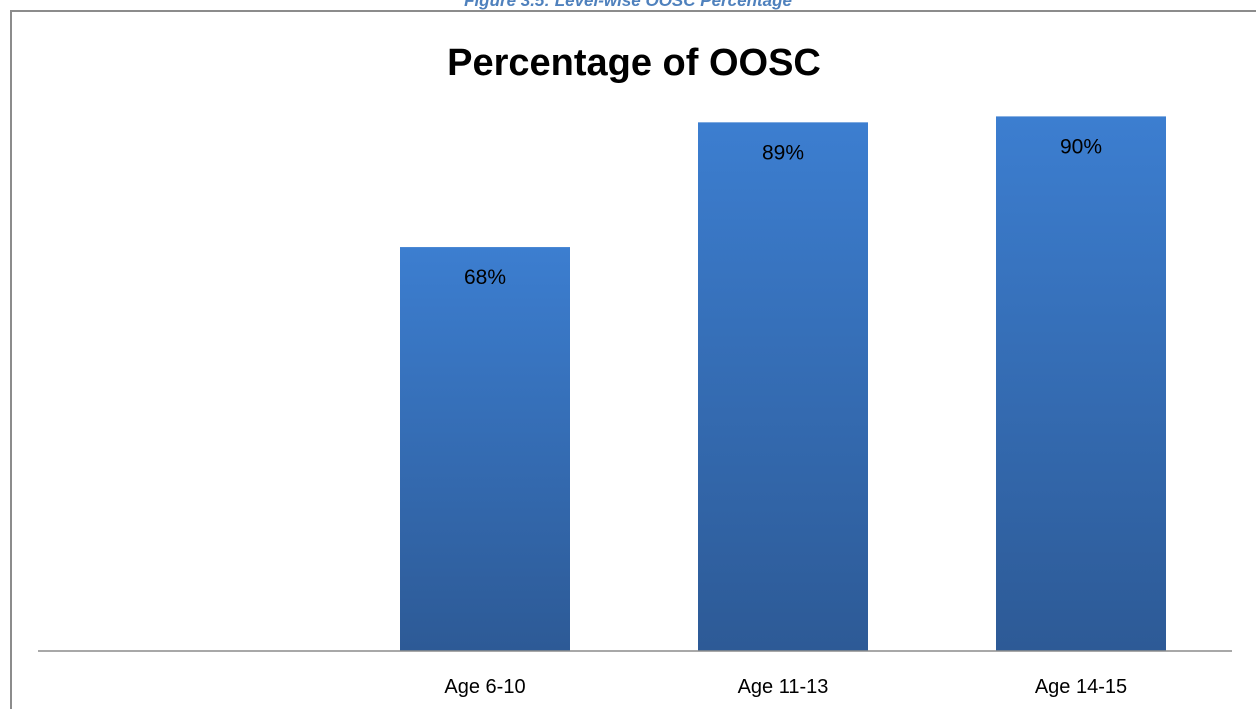 The height and width of the screenshot is (709, 1256). Describe the element at coordinates (1081, 146) in the screenshot. I see `data-label-3: 90%` at that location.